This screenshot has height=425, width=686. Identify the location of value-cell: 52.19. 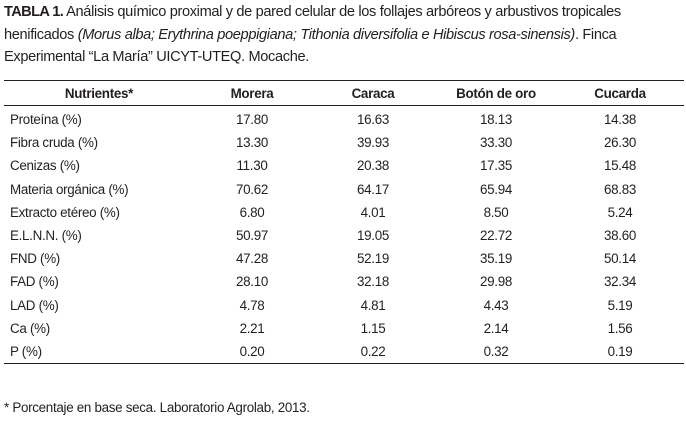
(372, 259).